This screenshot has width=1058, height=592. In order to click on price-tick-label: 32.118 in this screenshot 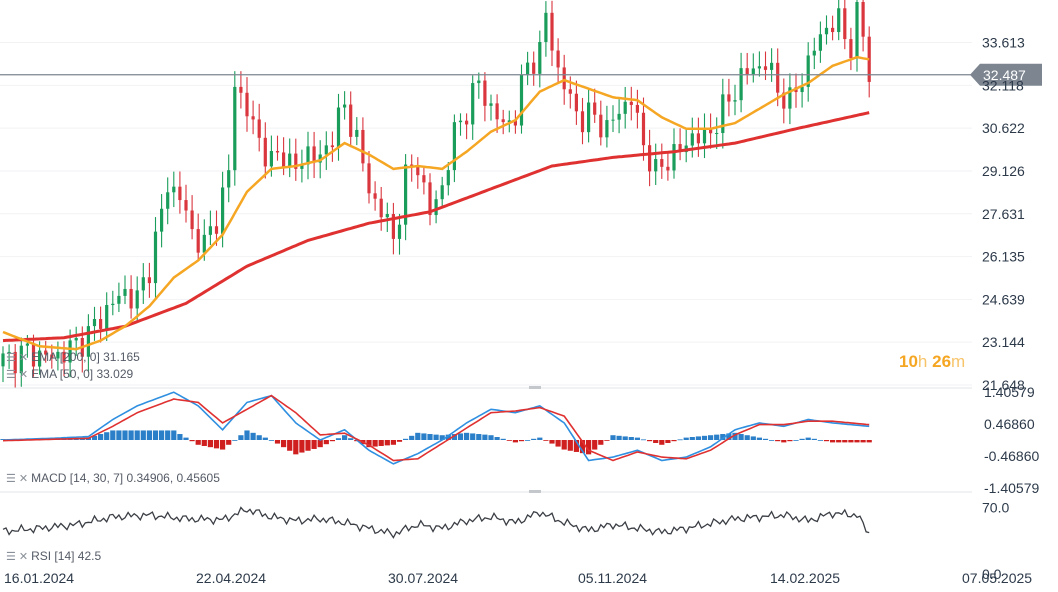, I will do `click(1003, 85)`.